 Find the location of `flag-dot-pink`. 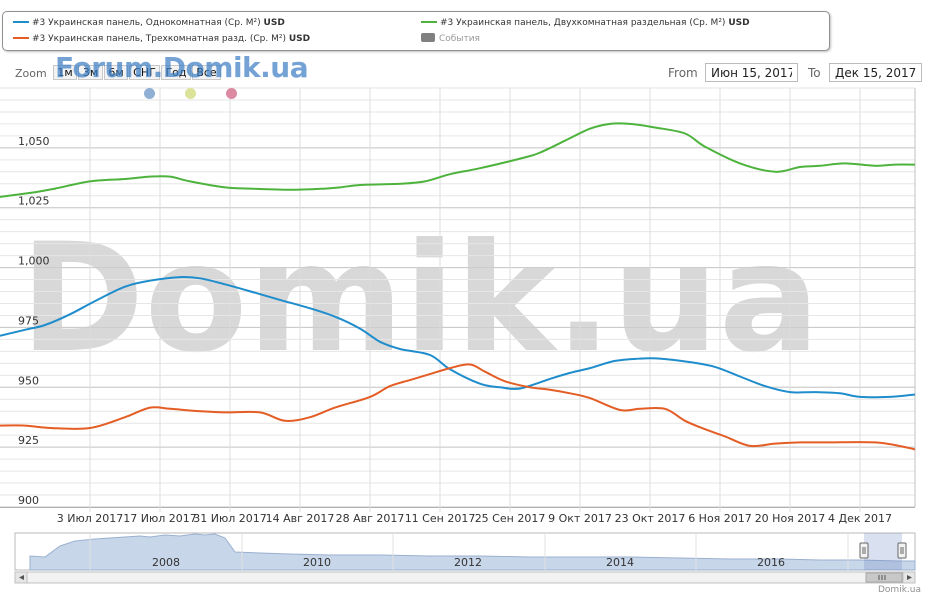

flag-dot-pink is located at coordinates (231, 93).